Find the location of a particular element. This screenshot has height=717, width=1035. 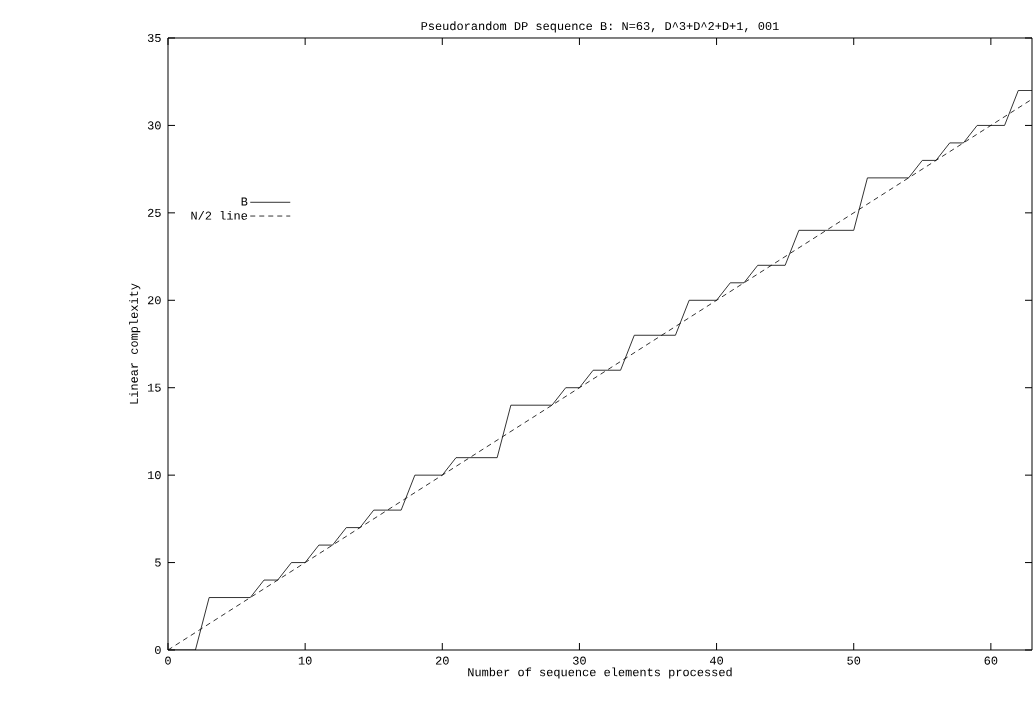

y-axis-title: Linear complexity is located at coordinates (135, 343).